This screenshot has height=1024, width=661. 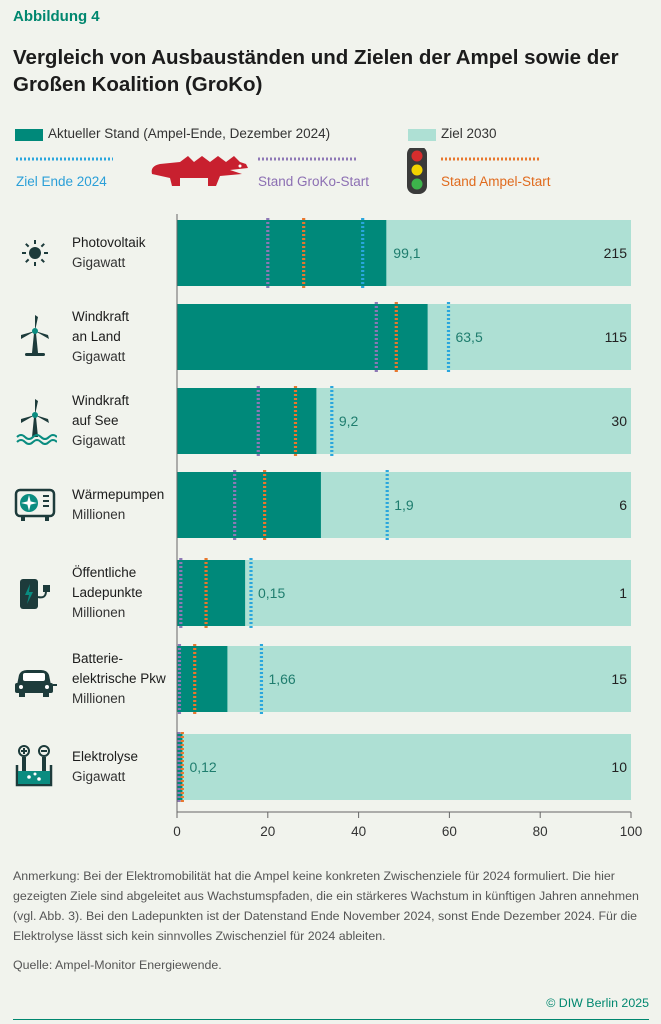 What do you see at coordinates (104, 572) in the screenshot?
I see `category-name: Öffentliche` at bounding box center [104, 572].